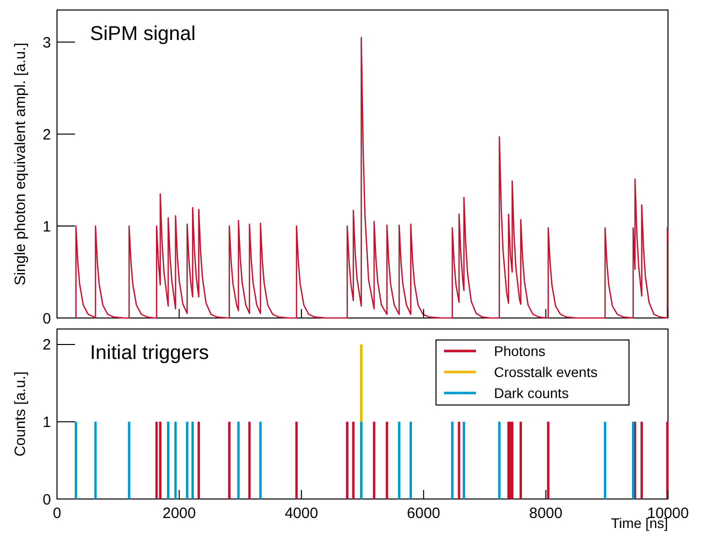  Describe the element at coordinates (143, 34) in the screenshot. I see `text: SiPM signal` at that location.